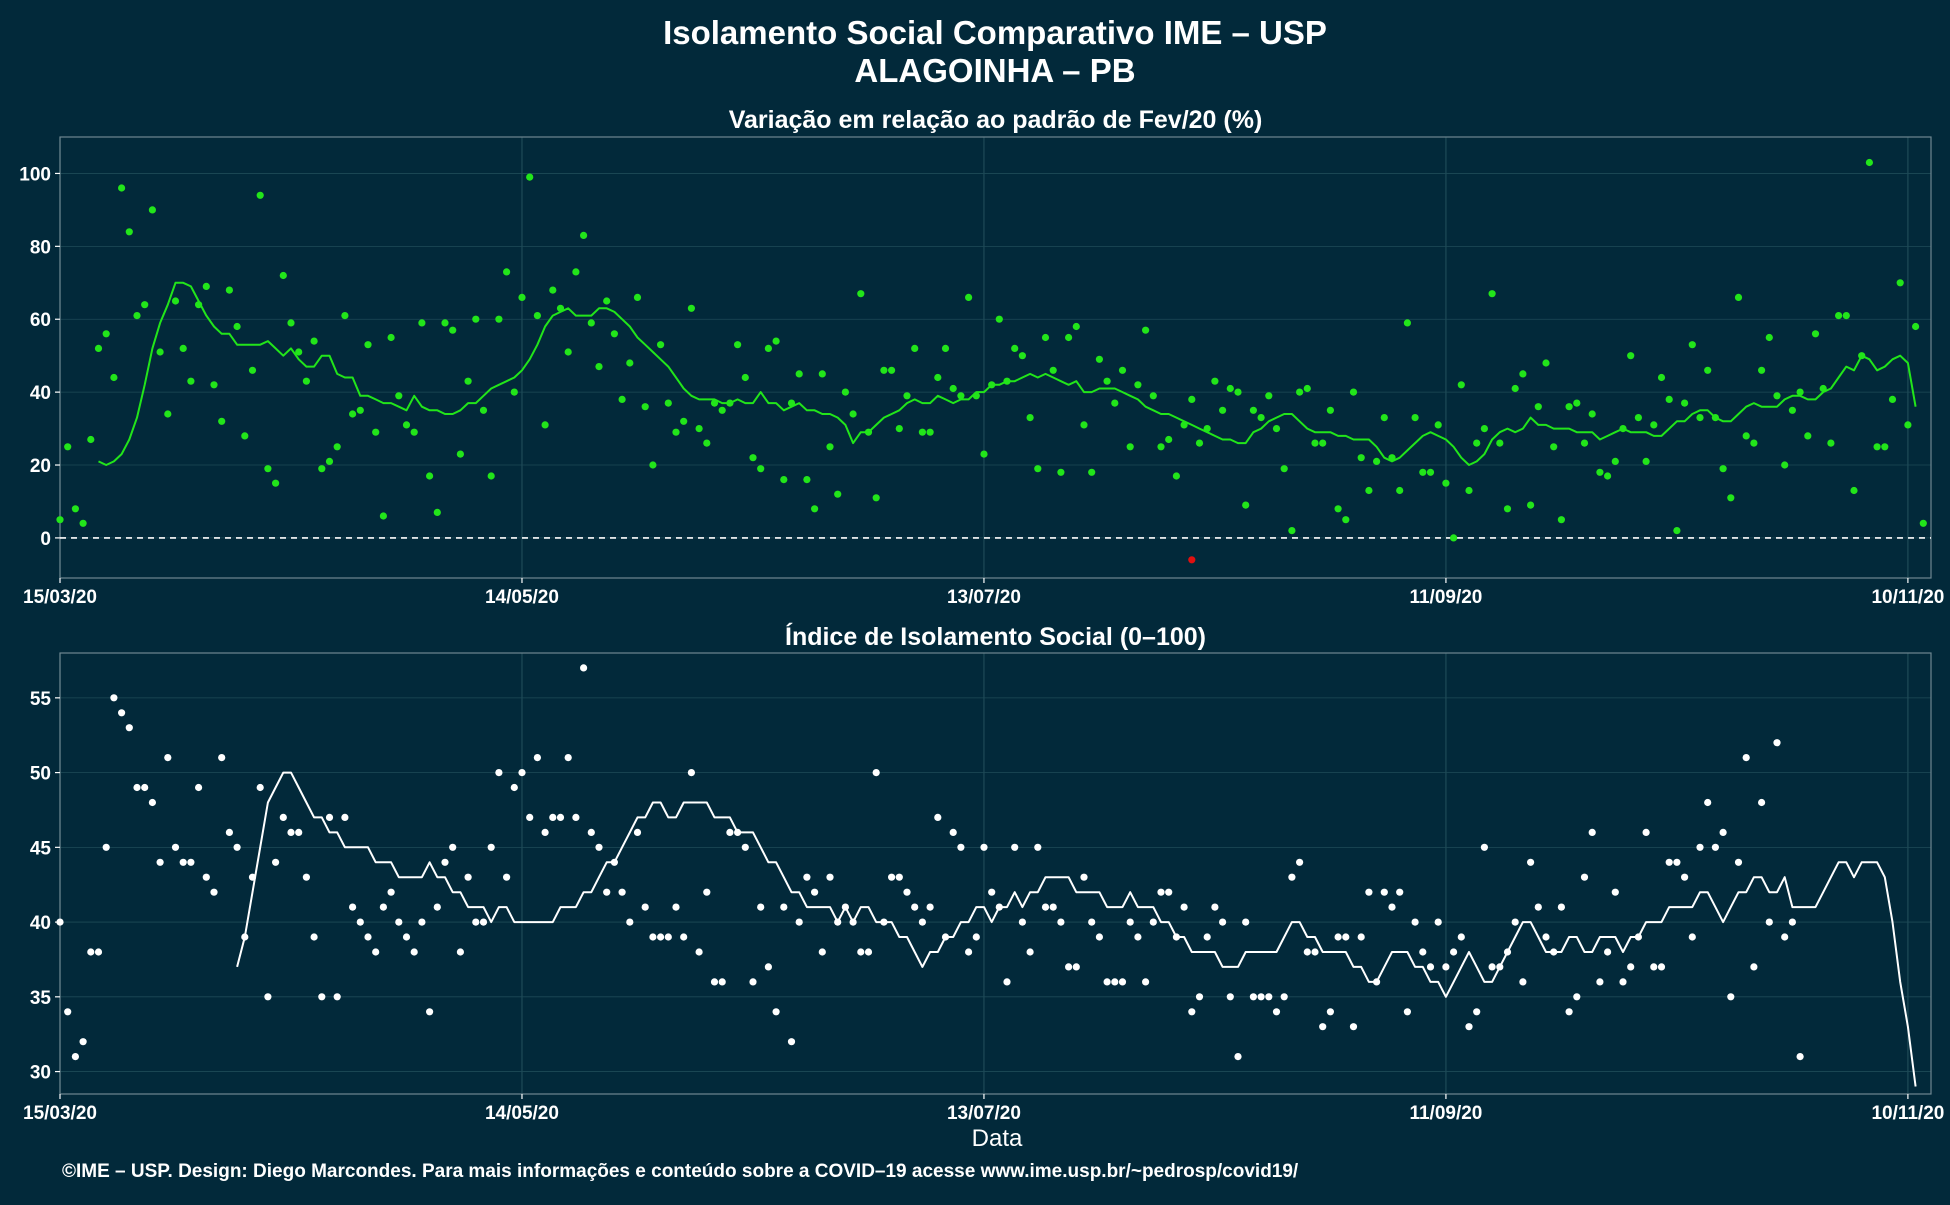 This screenshot has height=1205, width=1950. I want to click on chart-subtitle: ALAGOINHA – PB, so click(994, 70).